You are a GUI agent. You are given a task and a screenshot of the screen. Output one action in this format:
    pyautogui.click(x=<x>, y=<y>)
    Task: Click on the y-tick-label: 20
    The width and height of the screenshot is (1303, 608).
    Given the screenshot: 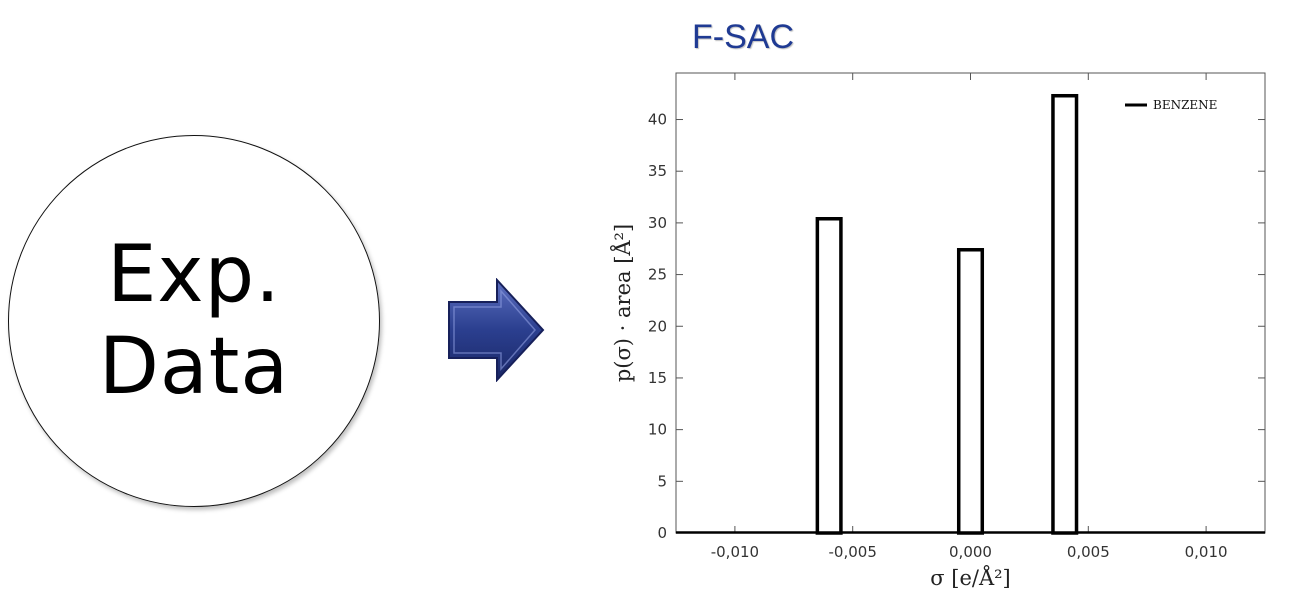 What is the action you would take?
    pyautogui.click(x=657, y=326)
    